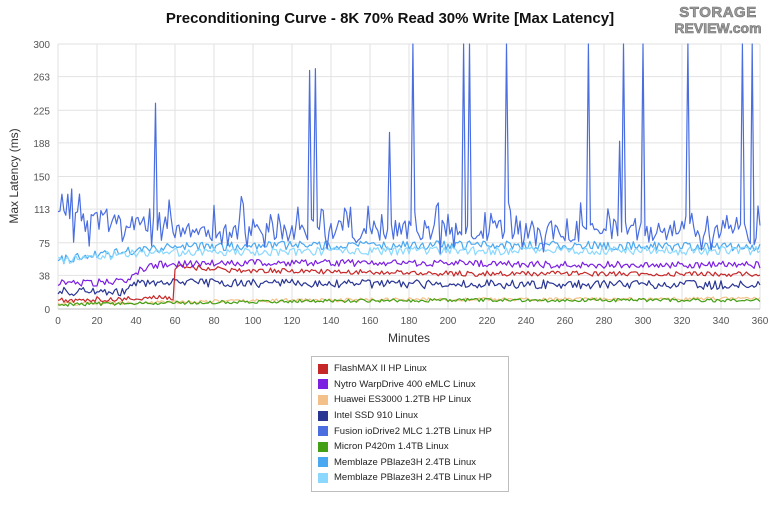 The height and width of the screenshot is (516, 780). I want to click on legend-item: Fusion ioDrive2 MLC 1.2TB Linux HP, so click(410, 431).